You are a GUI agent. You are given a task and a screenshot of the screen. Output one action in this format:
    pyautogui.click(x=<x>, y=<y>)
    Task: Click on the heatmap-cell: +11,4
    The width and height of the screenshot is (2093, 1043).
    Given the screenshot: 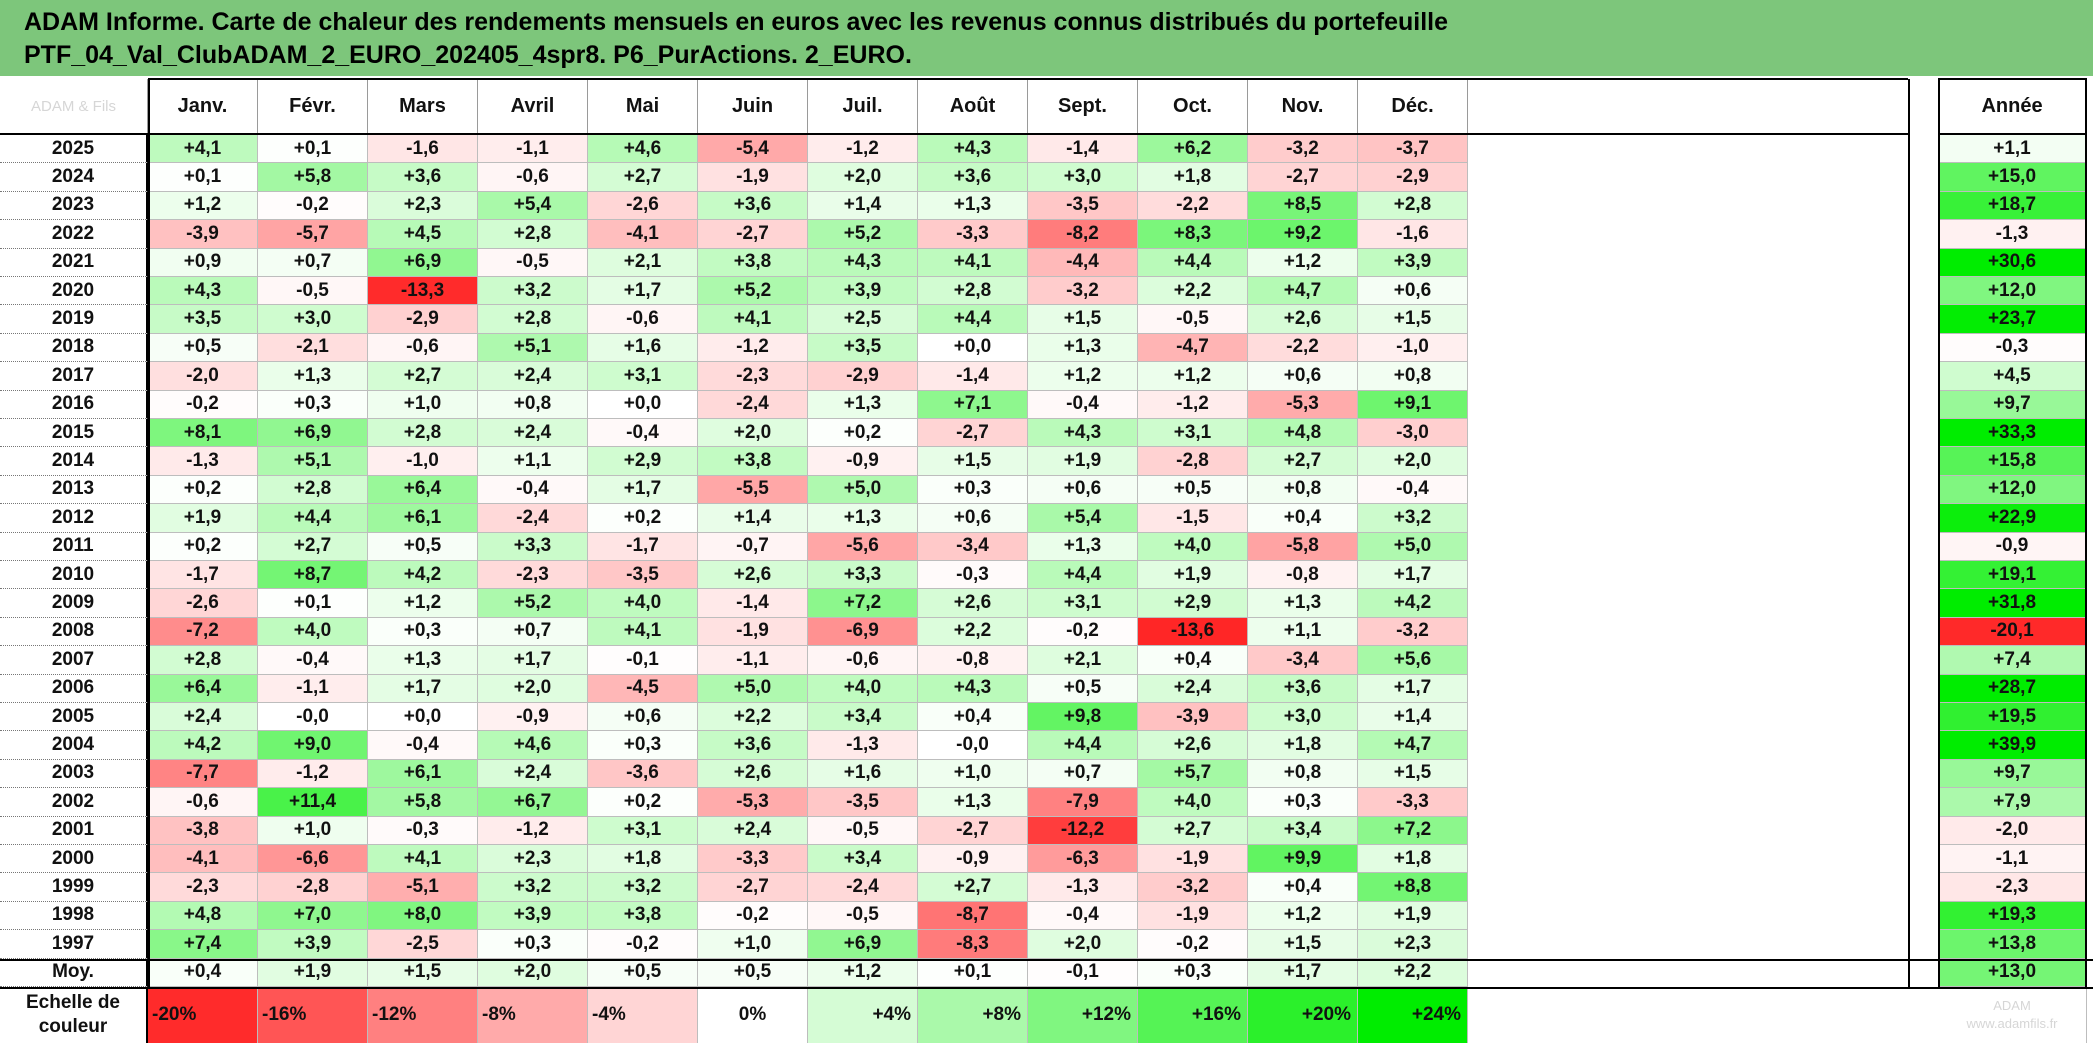 What is the action you would take?
    pyautogui.click(x=313, y=802)
    